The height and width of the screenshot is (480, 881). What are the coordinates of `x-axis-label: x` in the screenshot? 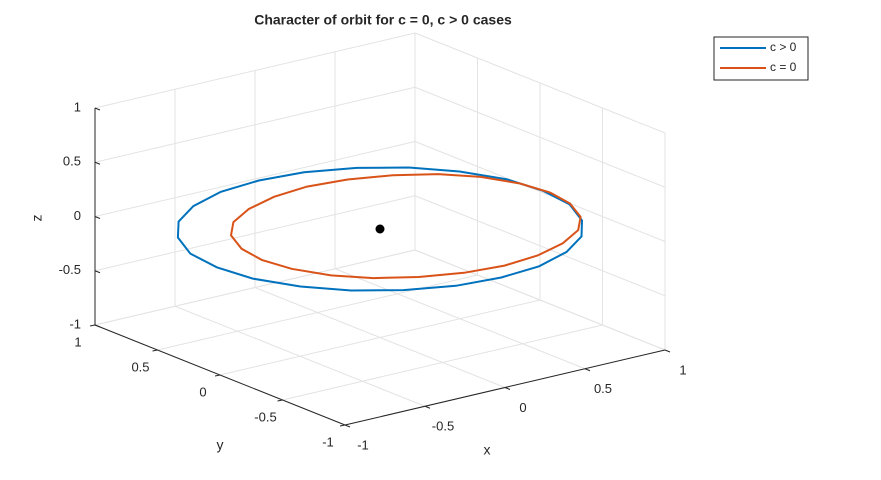 It's located at (487, 450).